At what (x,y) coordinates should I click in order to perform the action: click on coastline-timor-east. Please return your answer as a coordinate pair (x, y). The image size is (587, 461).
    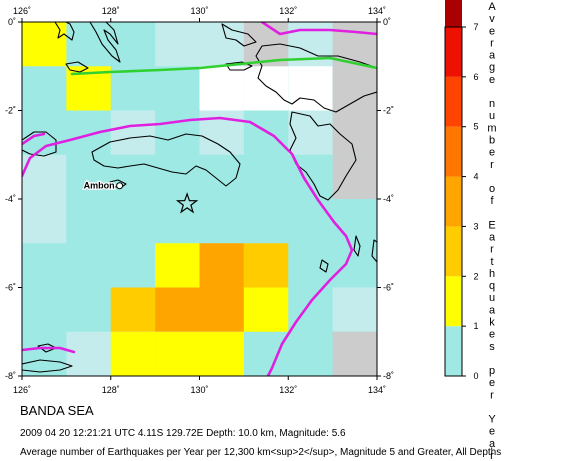
    Looking at the image, I should click on (47, 366).